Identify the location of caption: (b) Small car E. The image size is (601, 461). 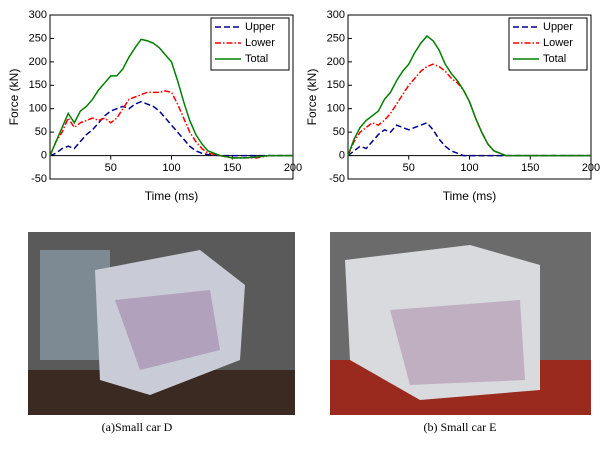
(460, 427).